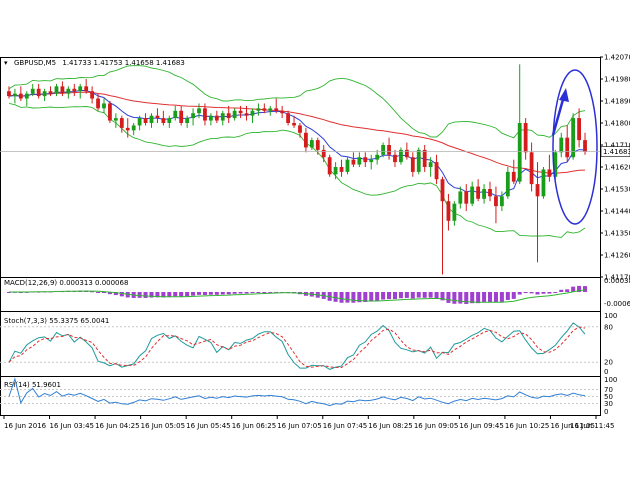 The width and height of the screenshot is (630, 490). I want to click on stoch-signal, so click(297, 347).